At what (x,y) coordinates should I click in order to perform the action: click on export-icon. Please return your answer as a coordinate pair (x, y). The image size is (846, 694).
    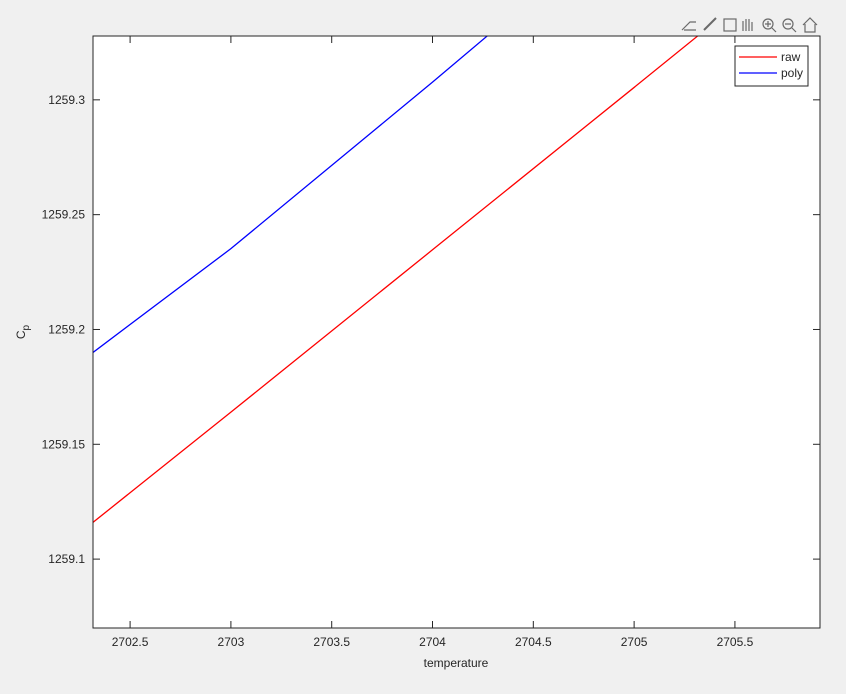
    Looking at the image, I should click on (688, 26).